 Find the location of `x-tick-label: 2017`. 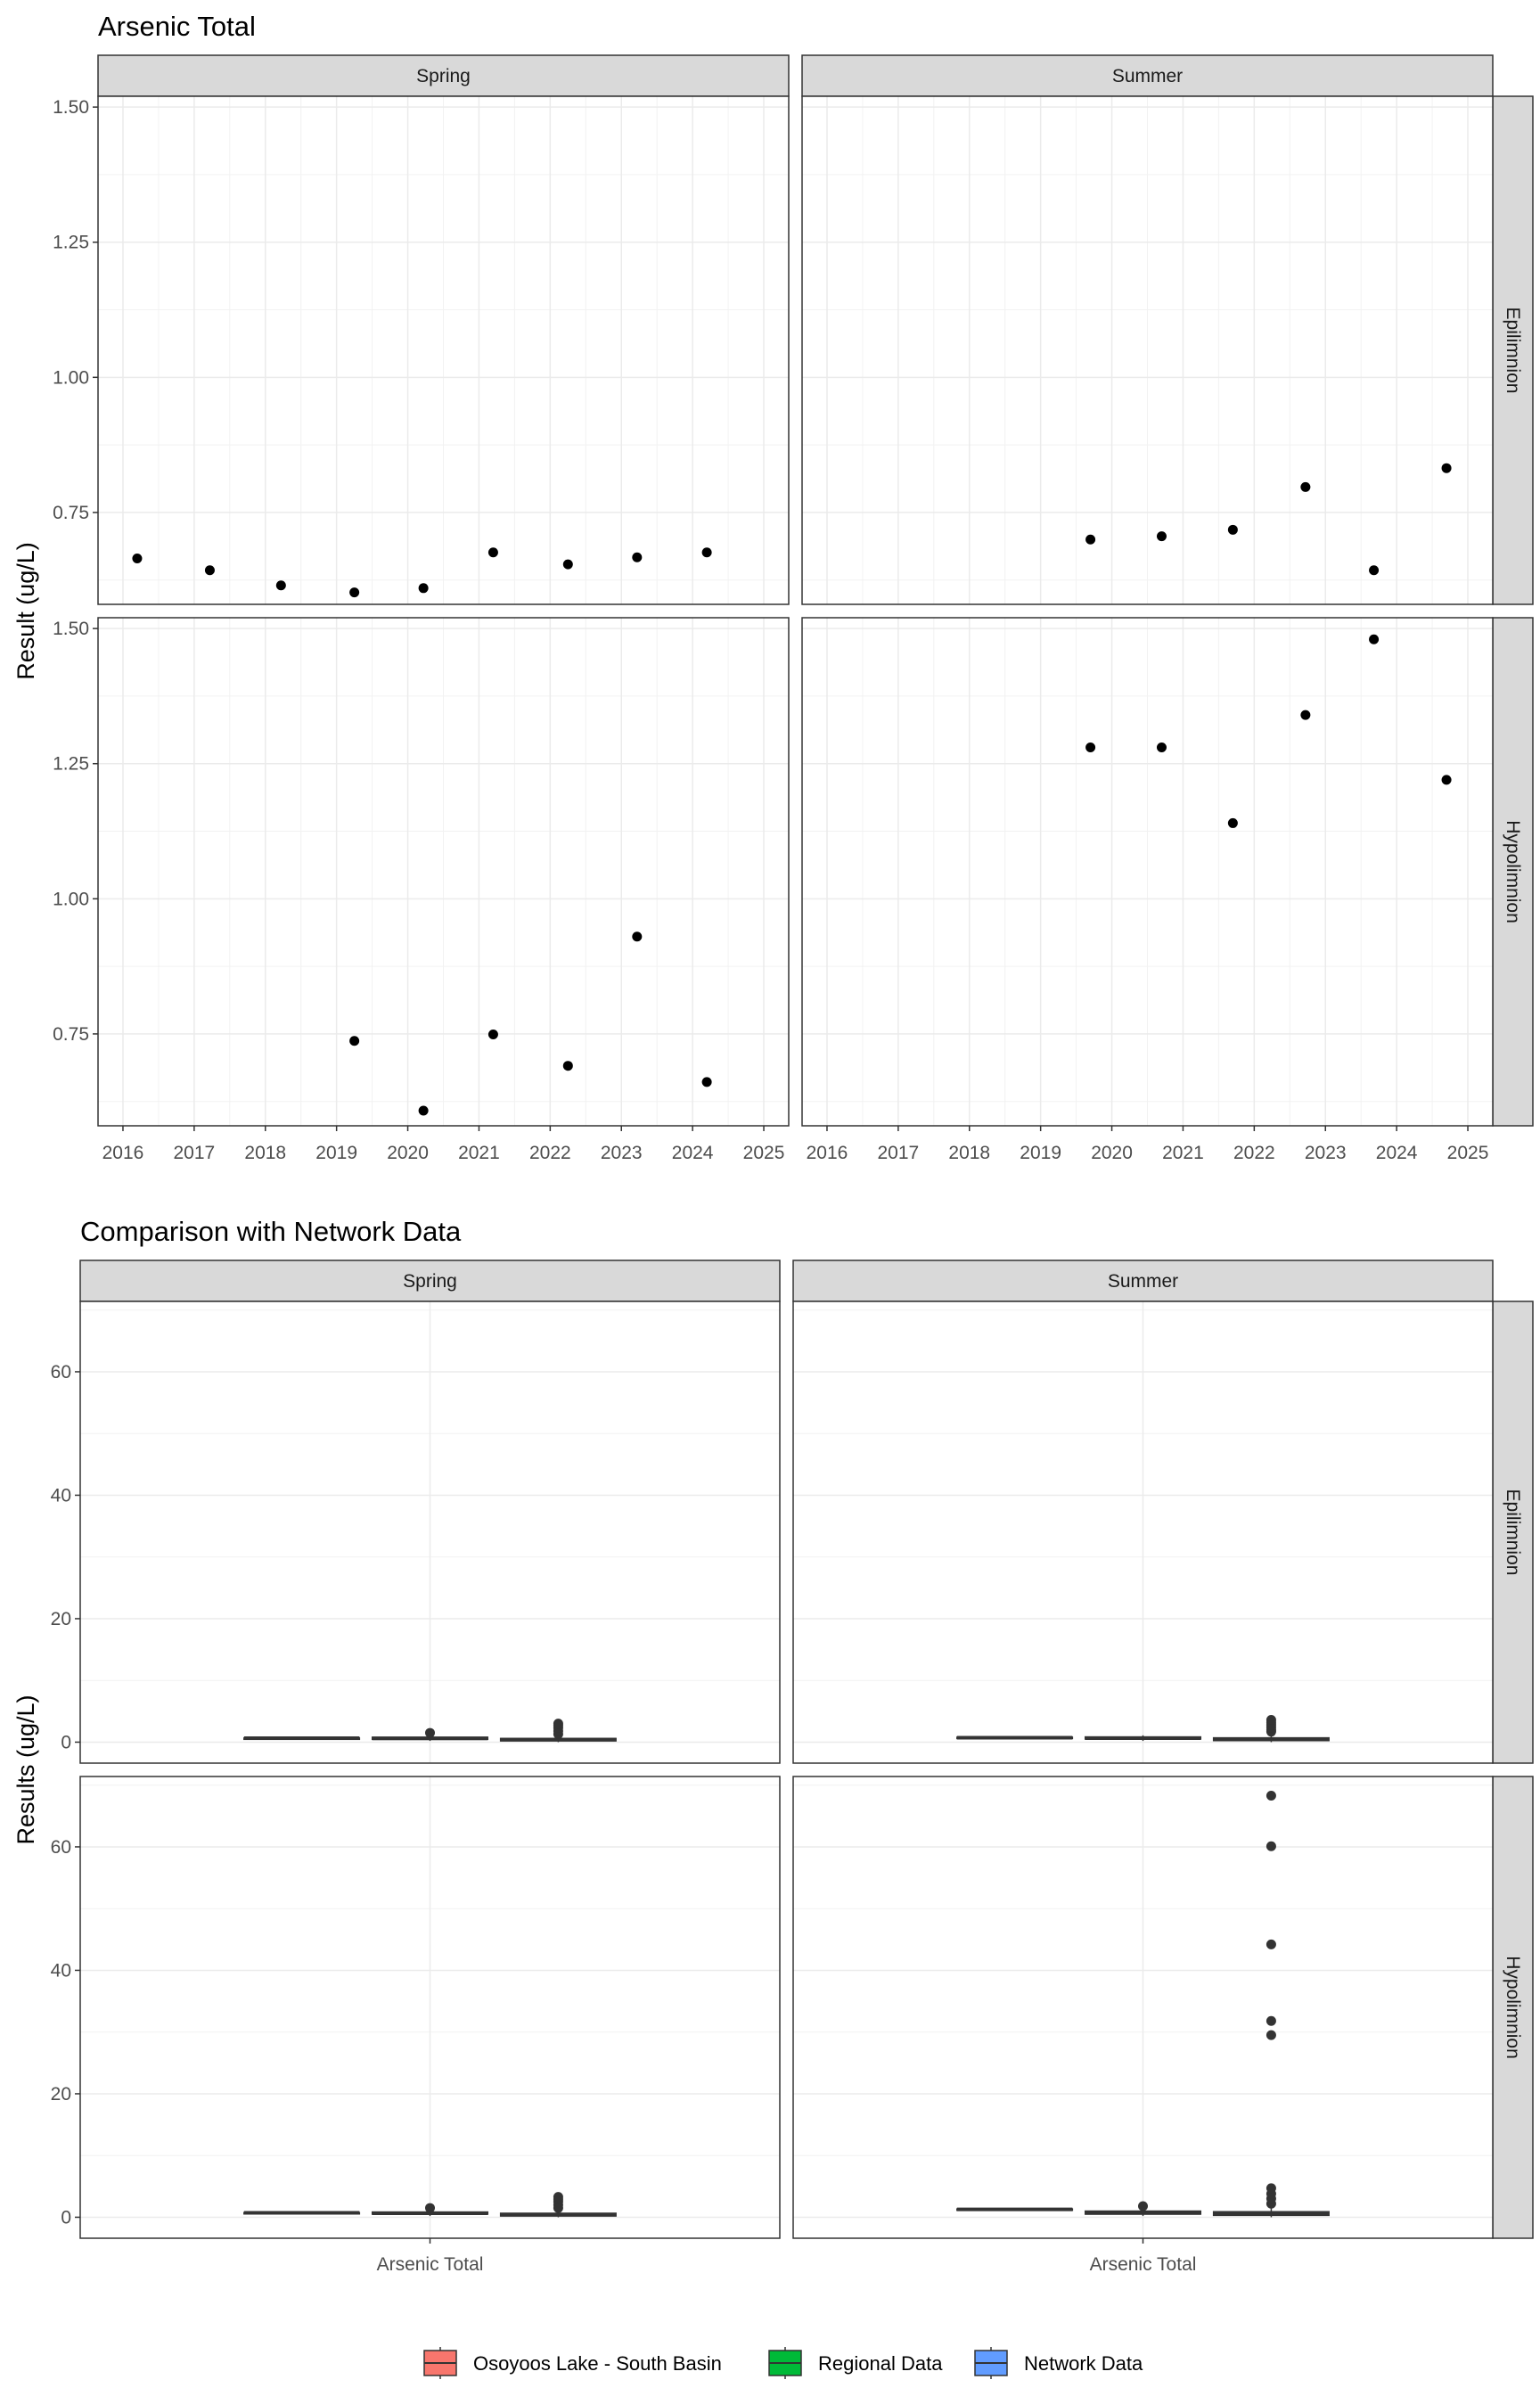

x-tick-label: 2017 is located at coordinates (899, 1153).